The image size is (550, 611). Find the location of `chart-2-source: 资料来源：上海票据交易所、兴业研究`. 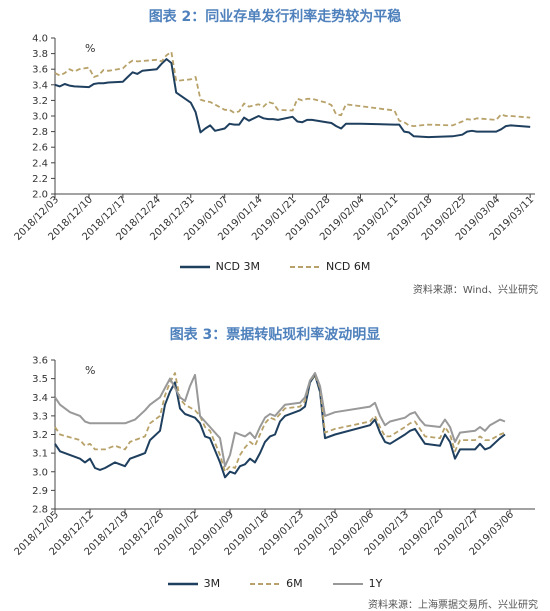

chart-2-source: 资料来源：上海票据交易所、兴业研究 is located at coordinates (453, 605).